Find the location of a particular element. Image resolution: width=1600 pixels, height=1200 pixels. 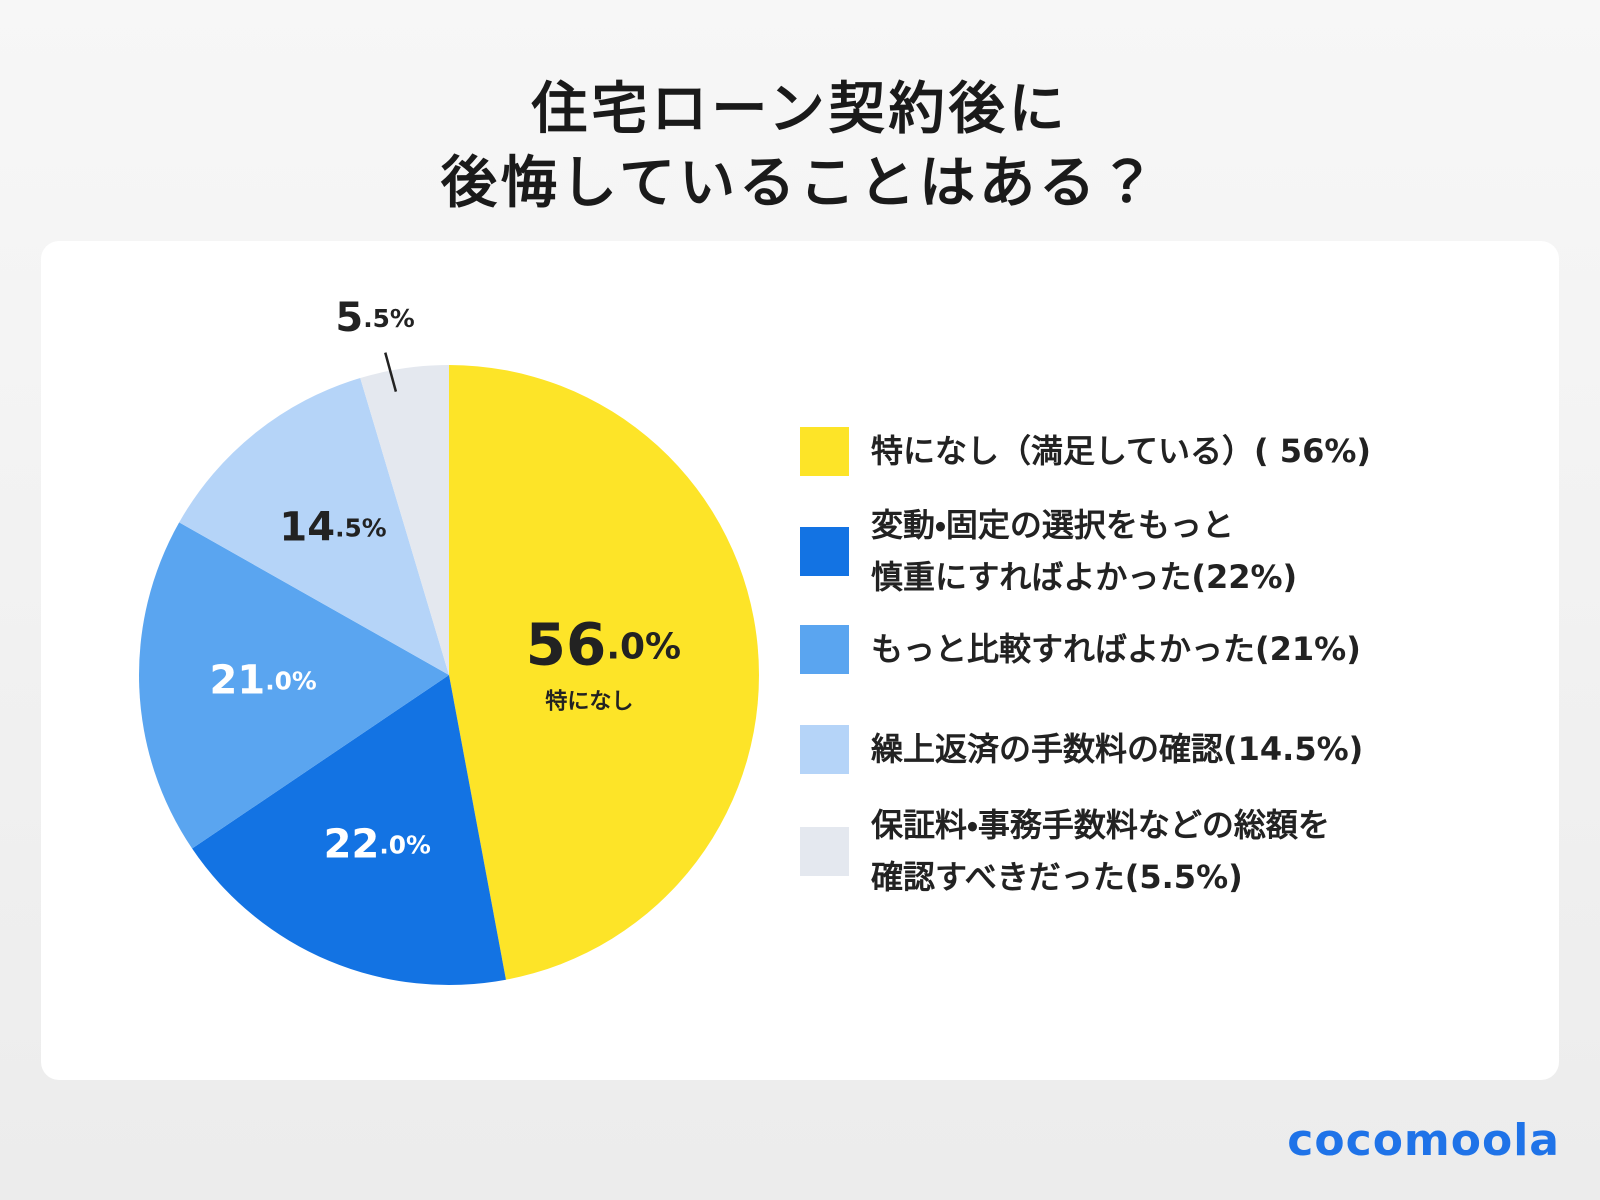

legend-item: 保証料・事務手数料などの総額を 確認すべきだった(5.5%) is located at coordinates (1160, 851).